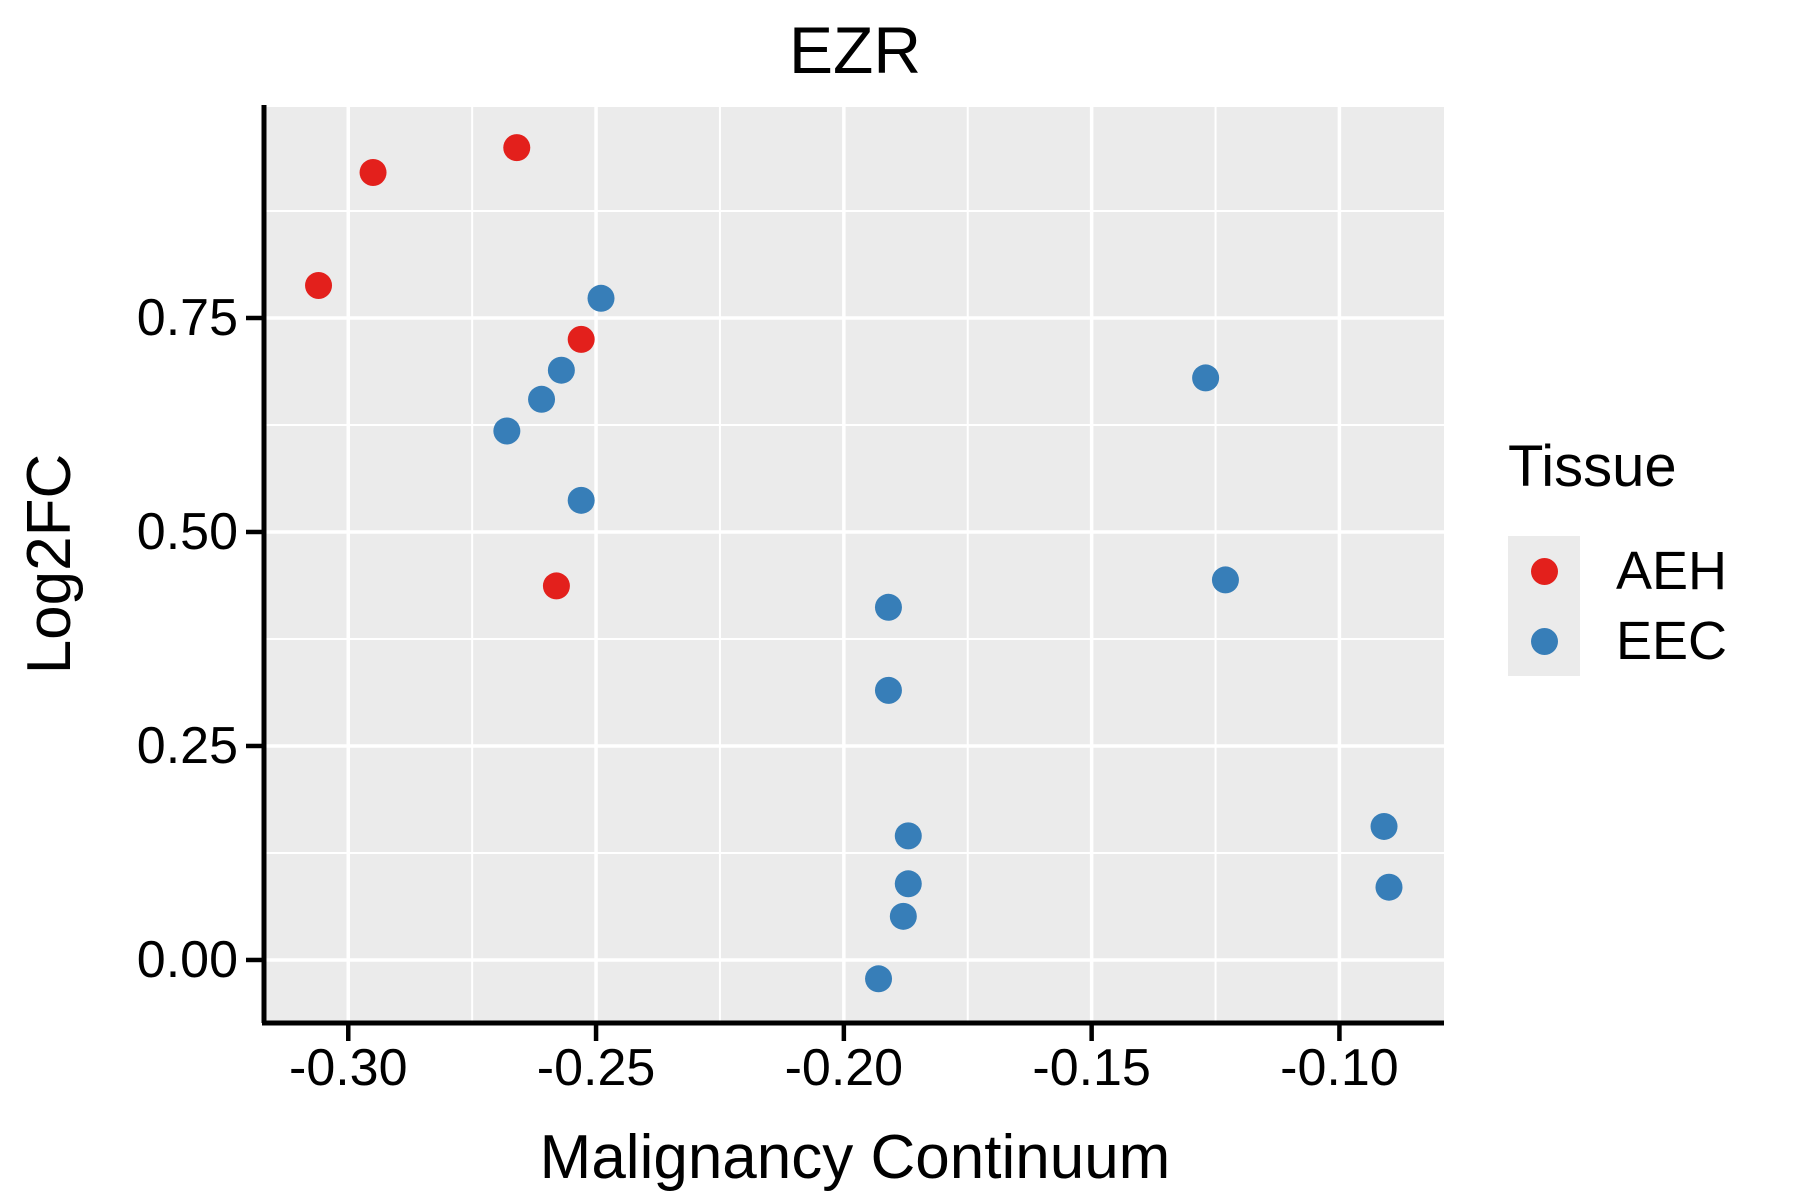  What do you see at coordinates (855, 1157) in the screenshot?
I see `x-axis-title: Malignancy Continuum` at bounding box center [855, 1157].